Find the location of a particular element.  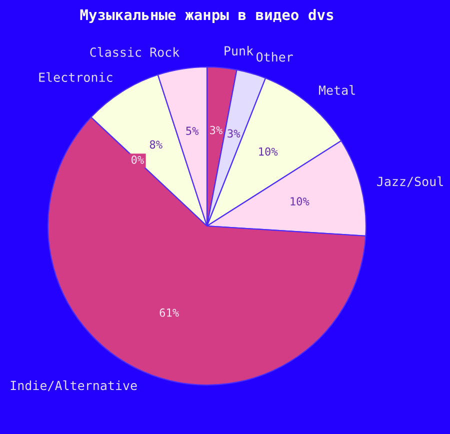

text: 0% is located at coordinates (137, 160).